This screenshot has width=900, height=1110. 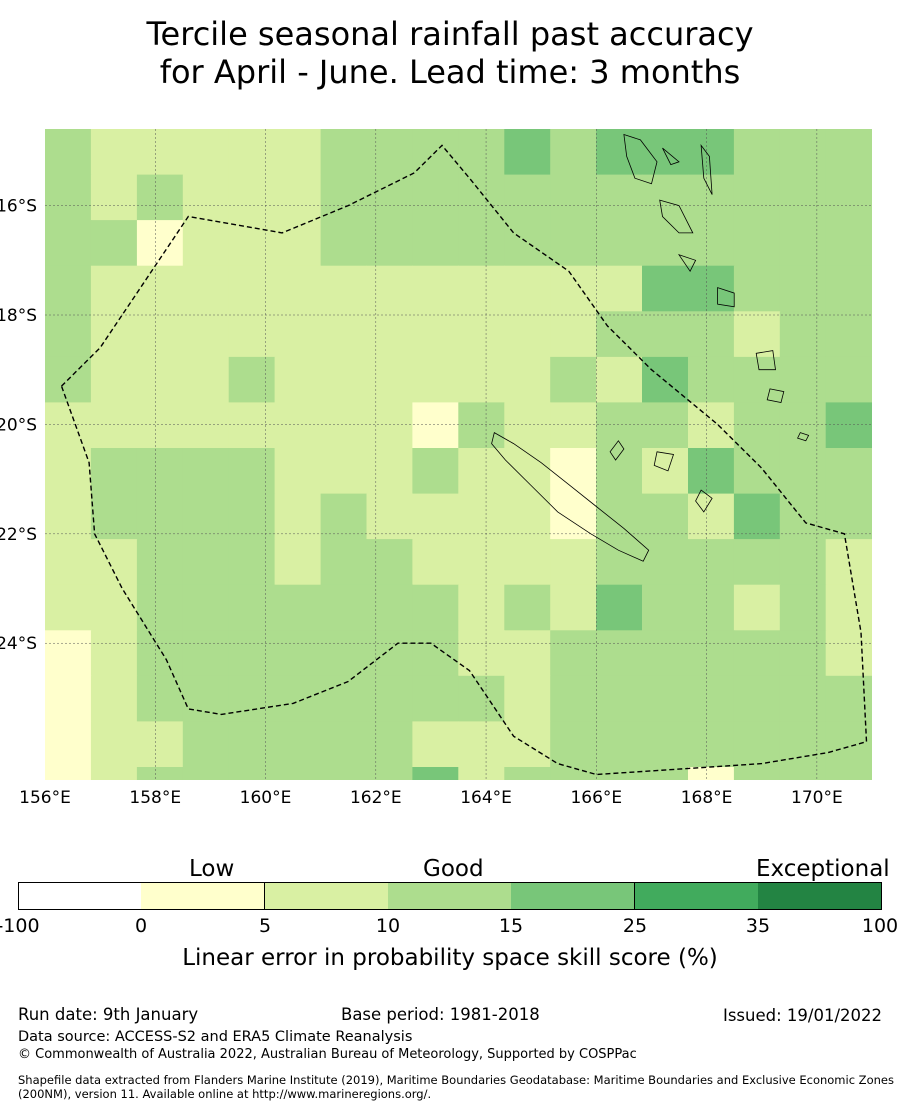 I want to click on colorbar-tick: 35, so click(x=758, y=926).